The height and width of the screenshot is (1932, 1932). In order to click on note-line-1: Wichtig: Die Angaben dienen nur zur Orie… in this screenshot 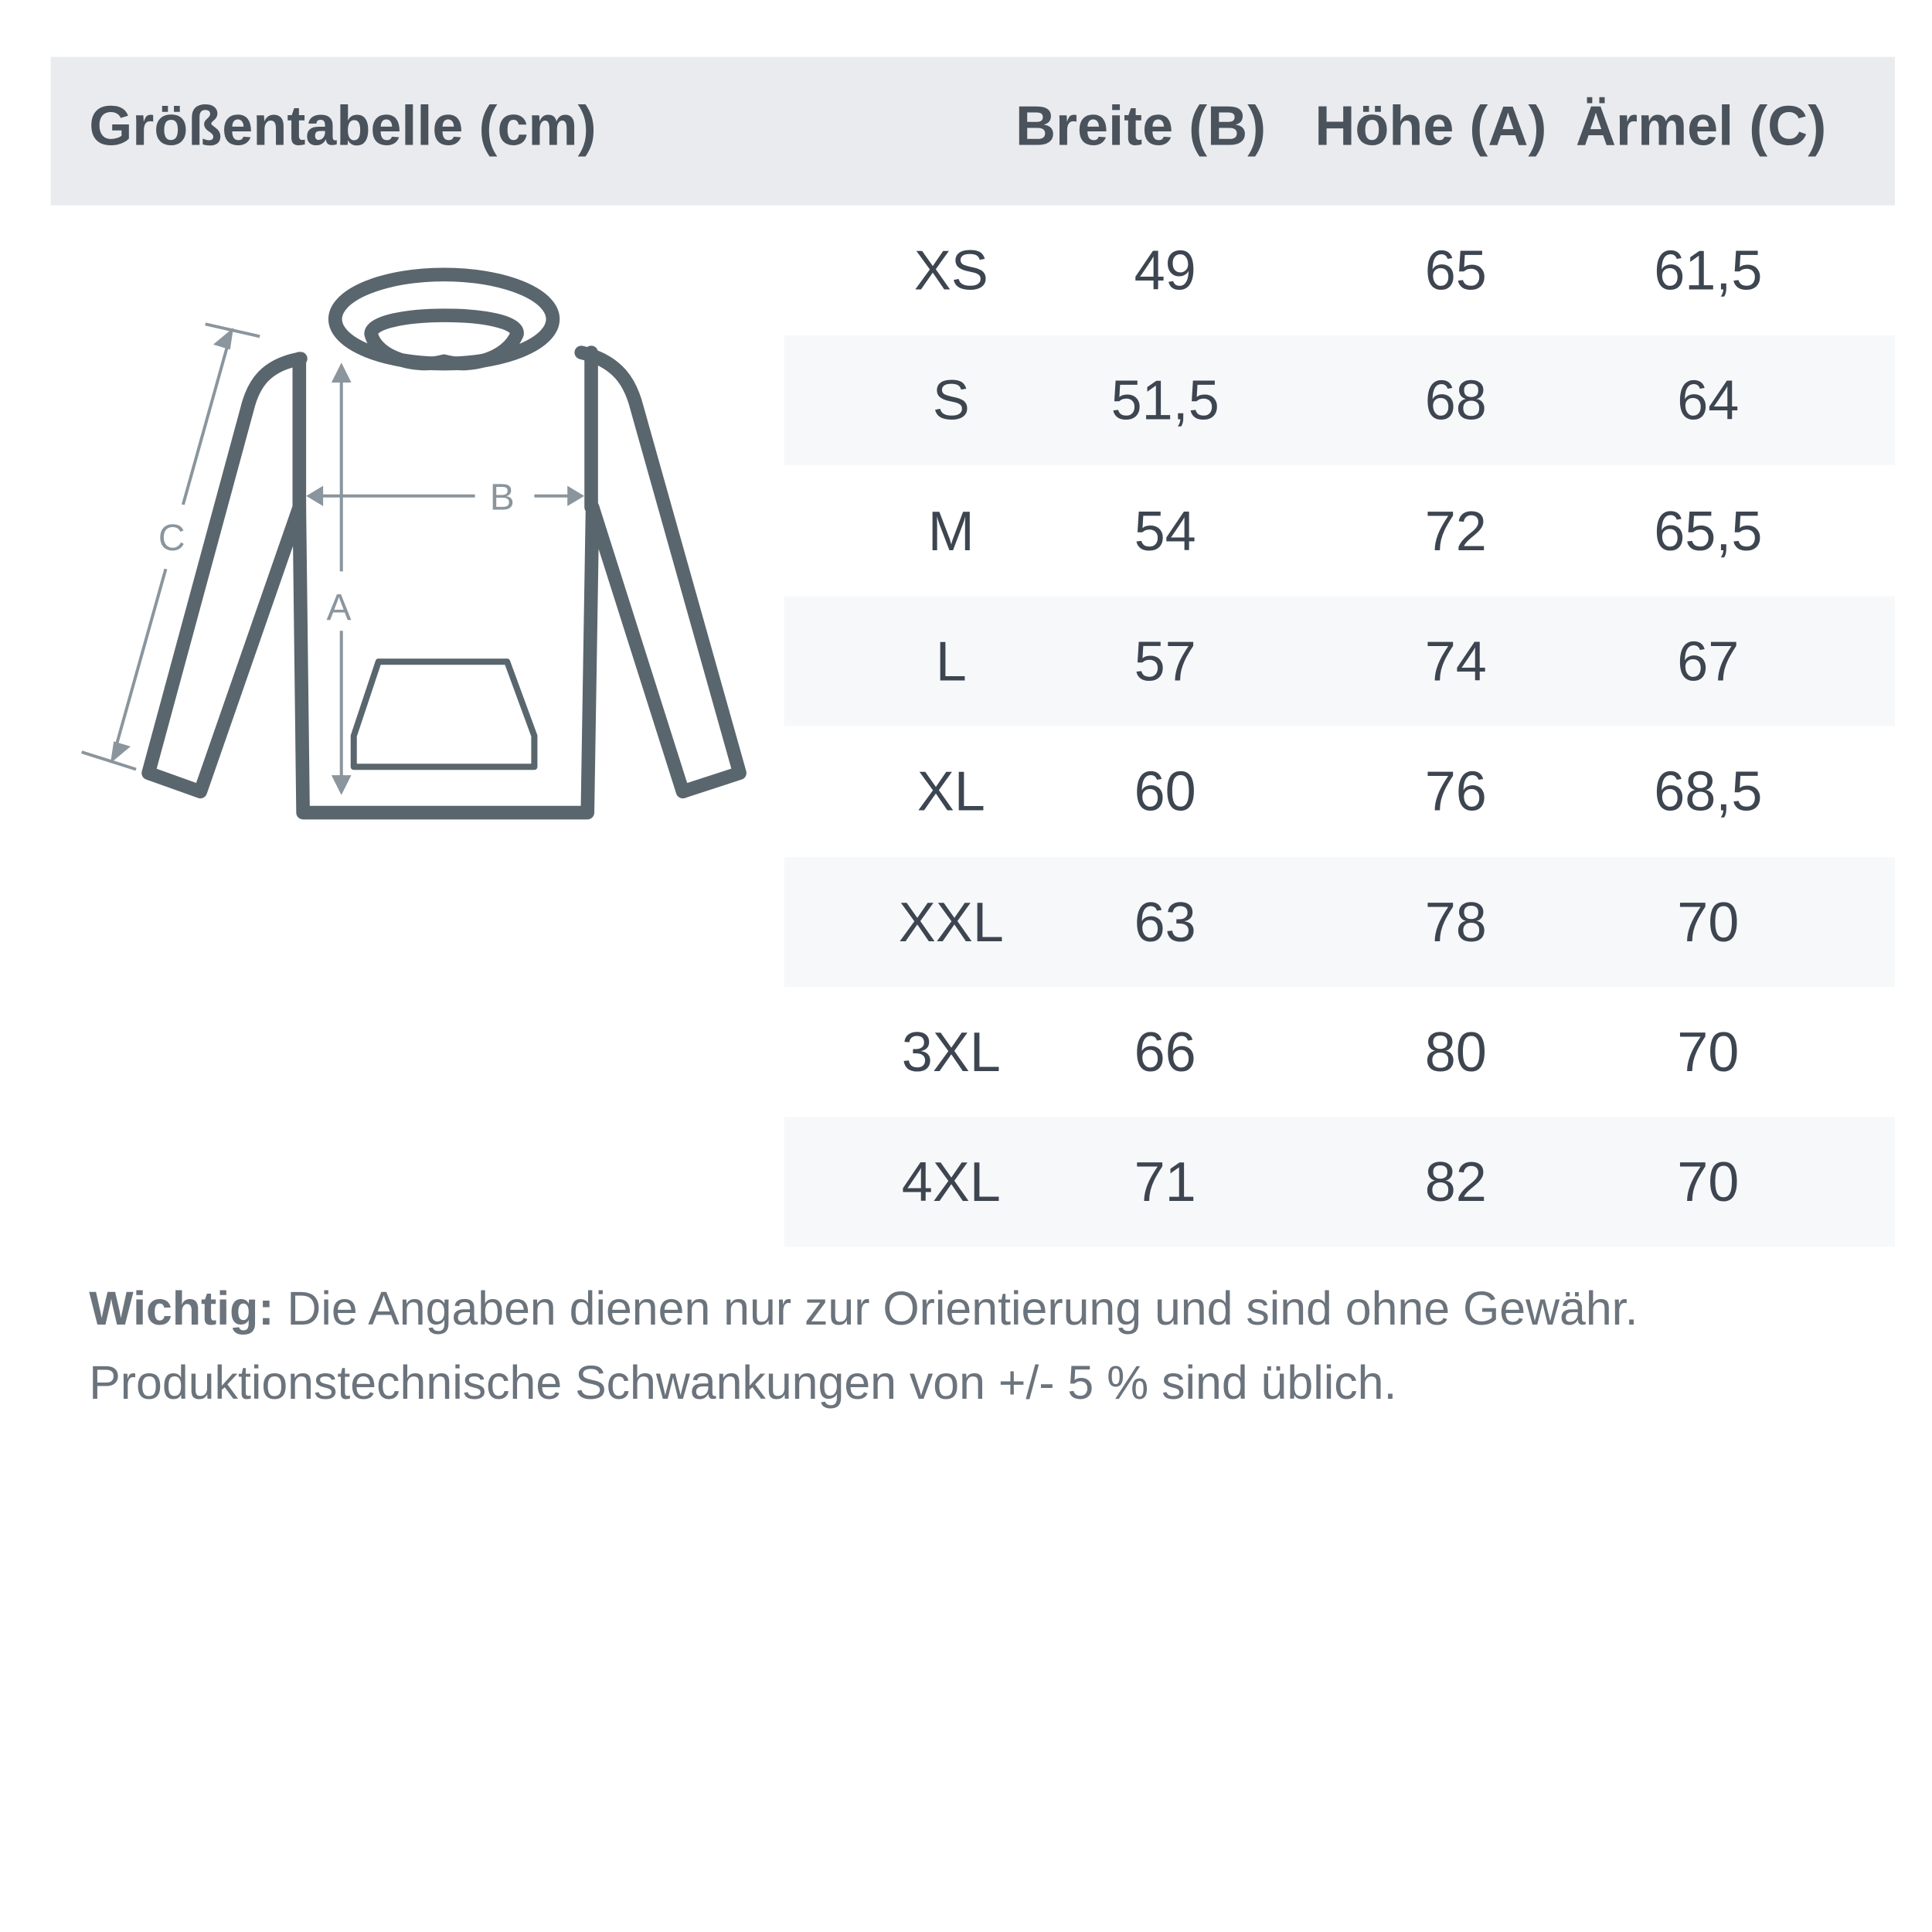, I will do `click(864, 1311)`.